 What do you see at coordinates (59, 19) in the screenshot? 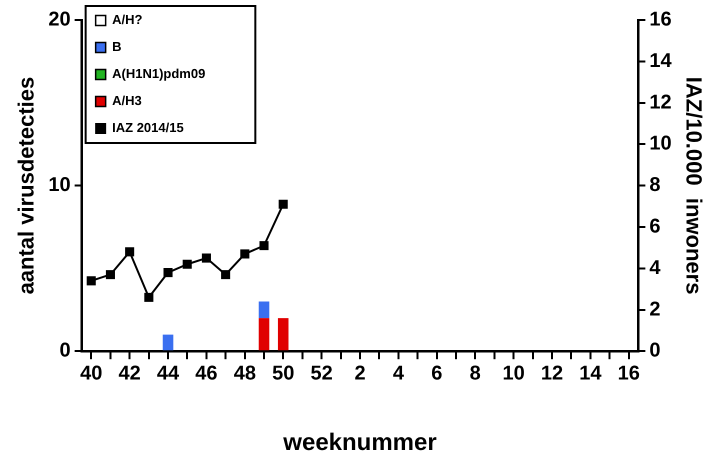
I see `y-tick-label: 20` at bounding box center [59, 19].